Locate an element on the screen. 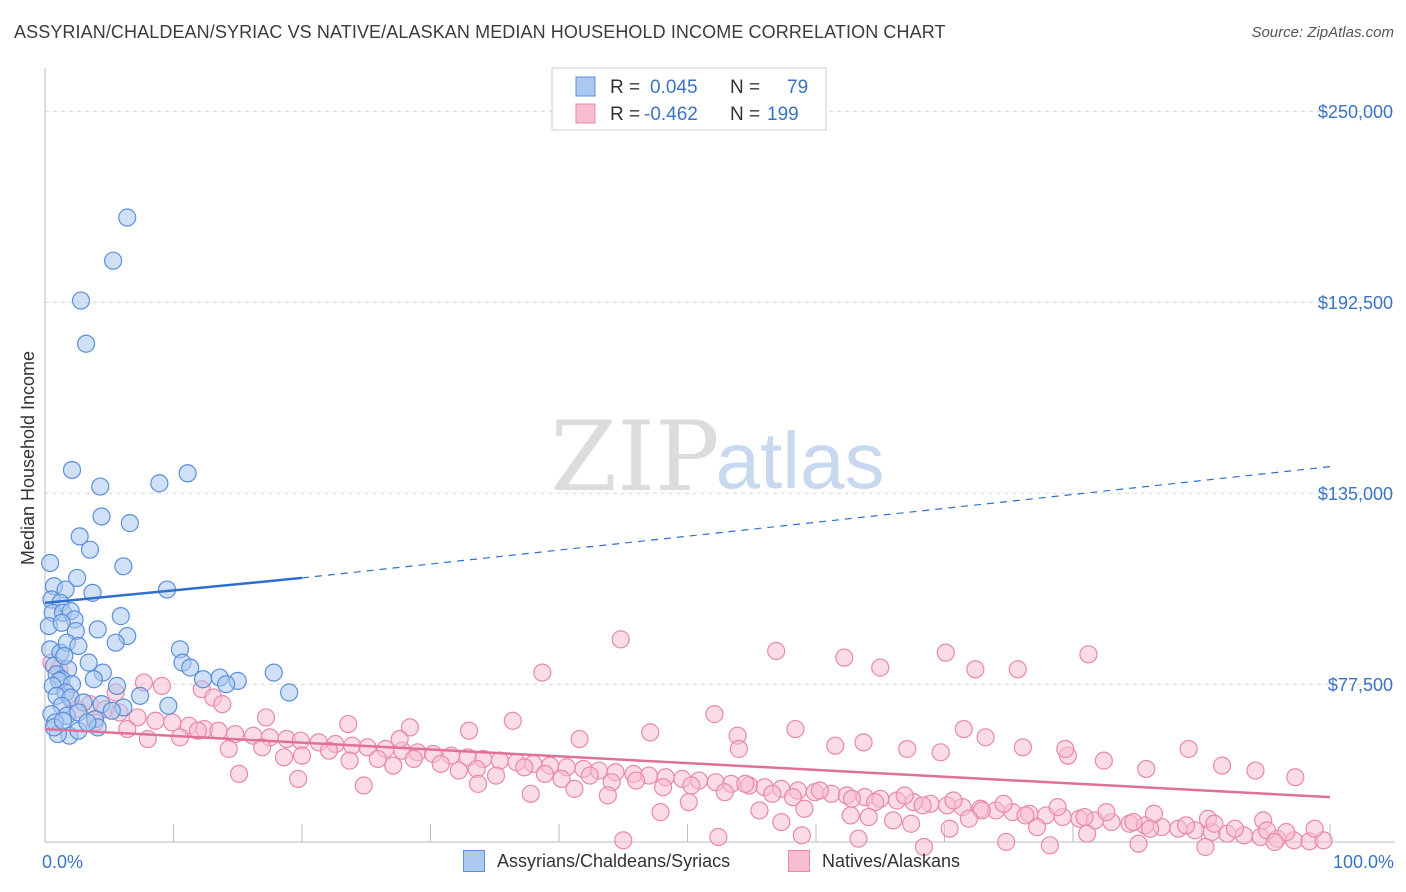 The width and height of the screenshot is (1406, 892). legend-item-natives: Natives/Alaskans is located at coordinates (874, 861).